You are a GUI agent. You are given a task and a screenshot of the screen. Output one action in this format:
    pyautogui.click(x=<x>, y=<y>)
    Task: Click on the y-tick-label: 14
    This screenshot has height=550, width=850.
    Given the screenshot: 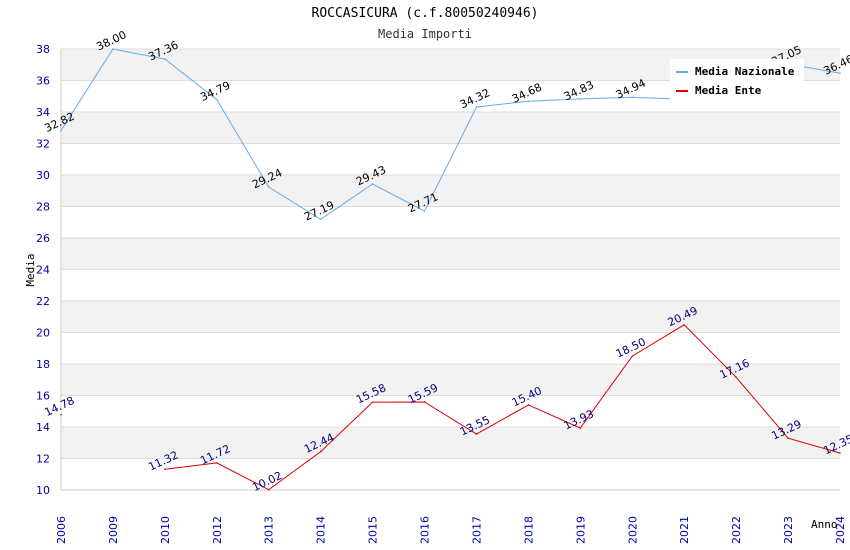 What is the action you would take?
    pyautogui.click(x=43, y=427)
    